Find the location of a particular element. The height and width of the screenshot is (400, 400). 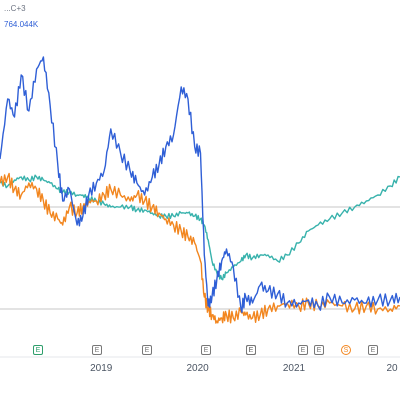

x-tick-label: 2019 is located at coordinates (101, 368).